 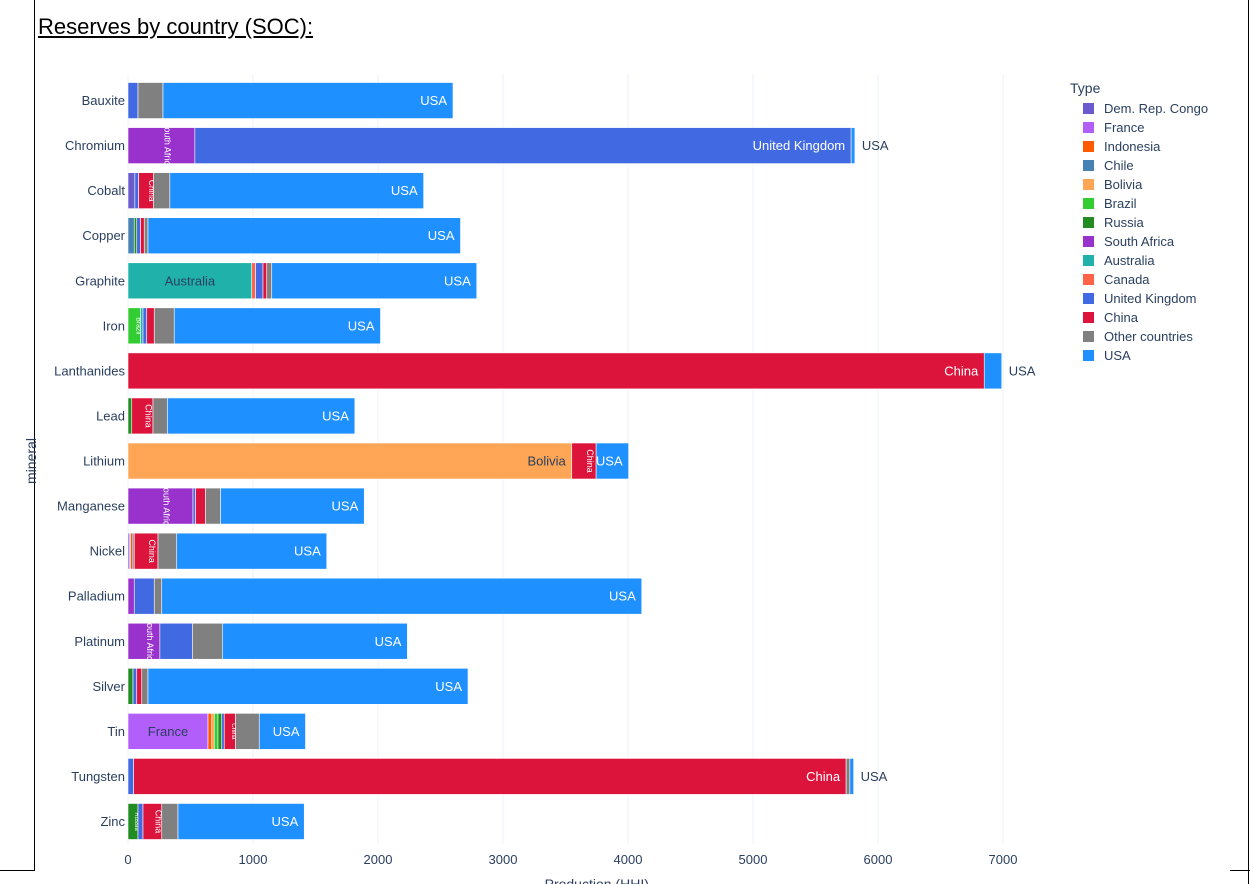 What do you see at coordinates (160, 416) in the screenshot?
I see `bar-lead-other-countries` at bounding box center [160, 416].